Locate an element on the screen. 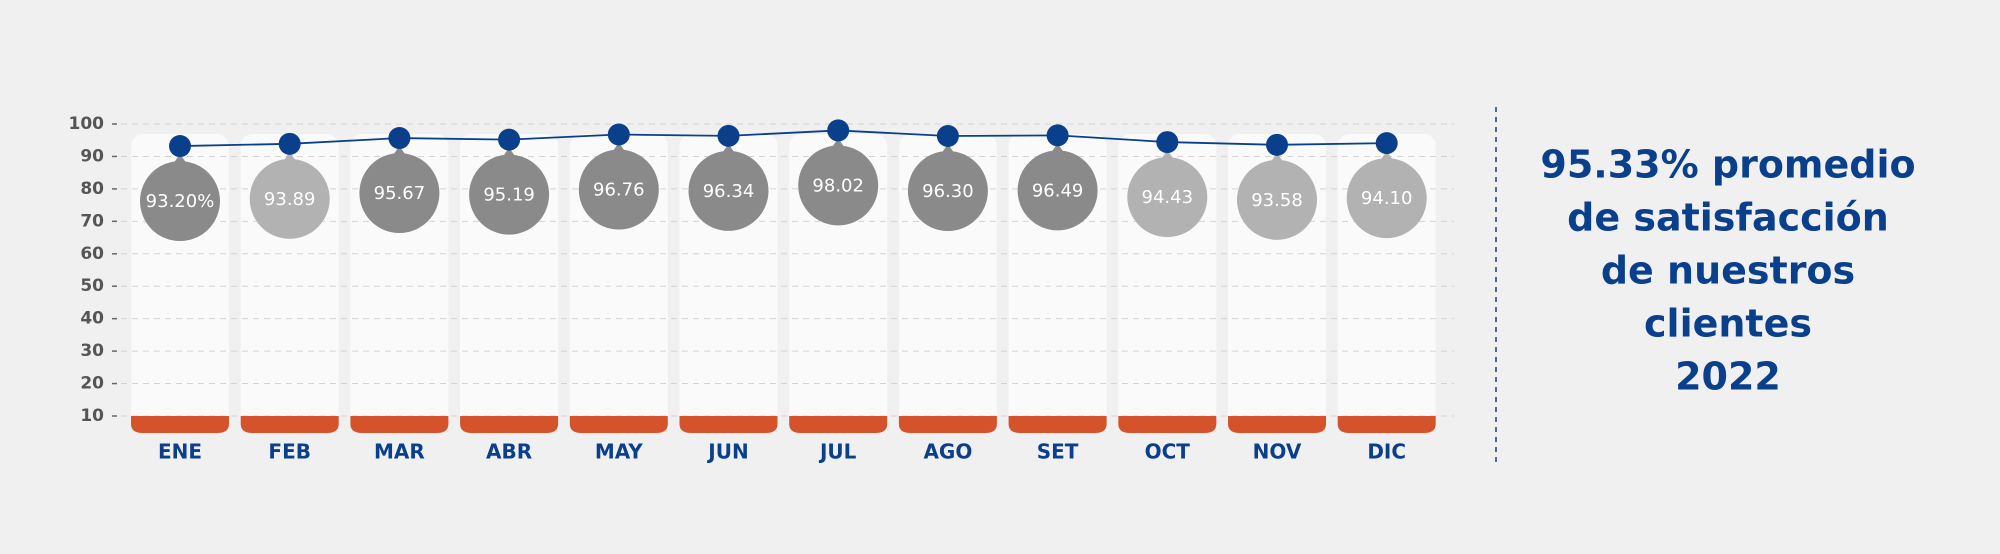 The width and height of the screenshot is (2000, 554). value-label: 94.10 is located at coordinates (1387, 198).